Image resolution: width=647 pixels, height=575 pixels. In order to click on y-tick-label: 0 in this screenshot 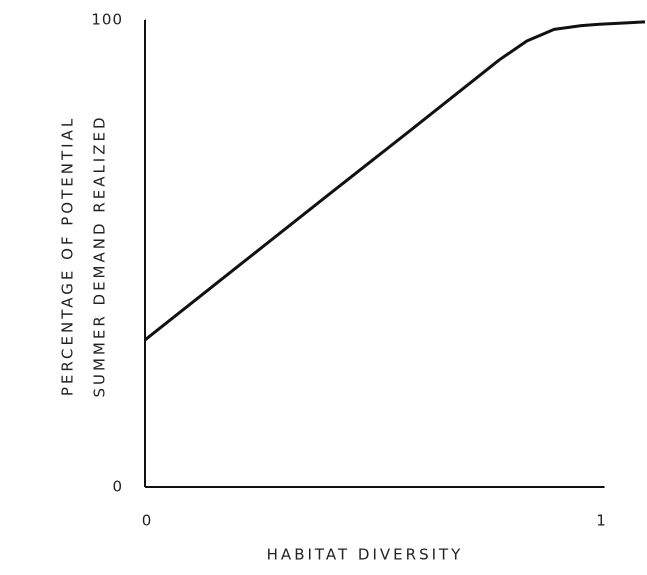, I will do `click(117, 487)`.